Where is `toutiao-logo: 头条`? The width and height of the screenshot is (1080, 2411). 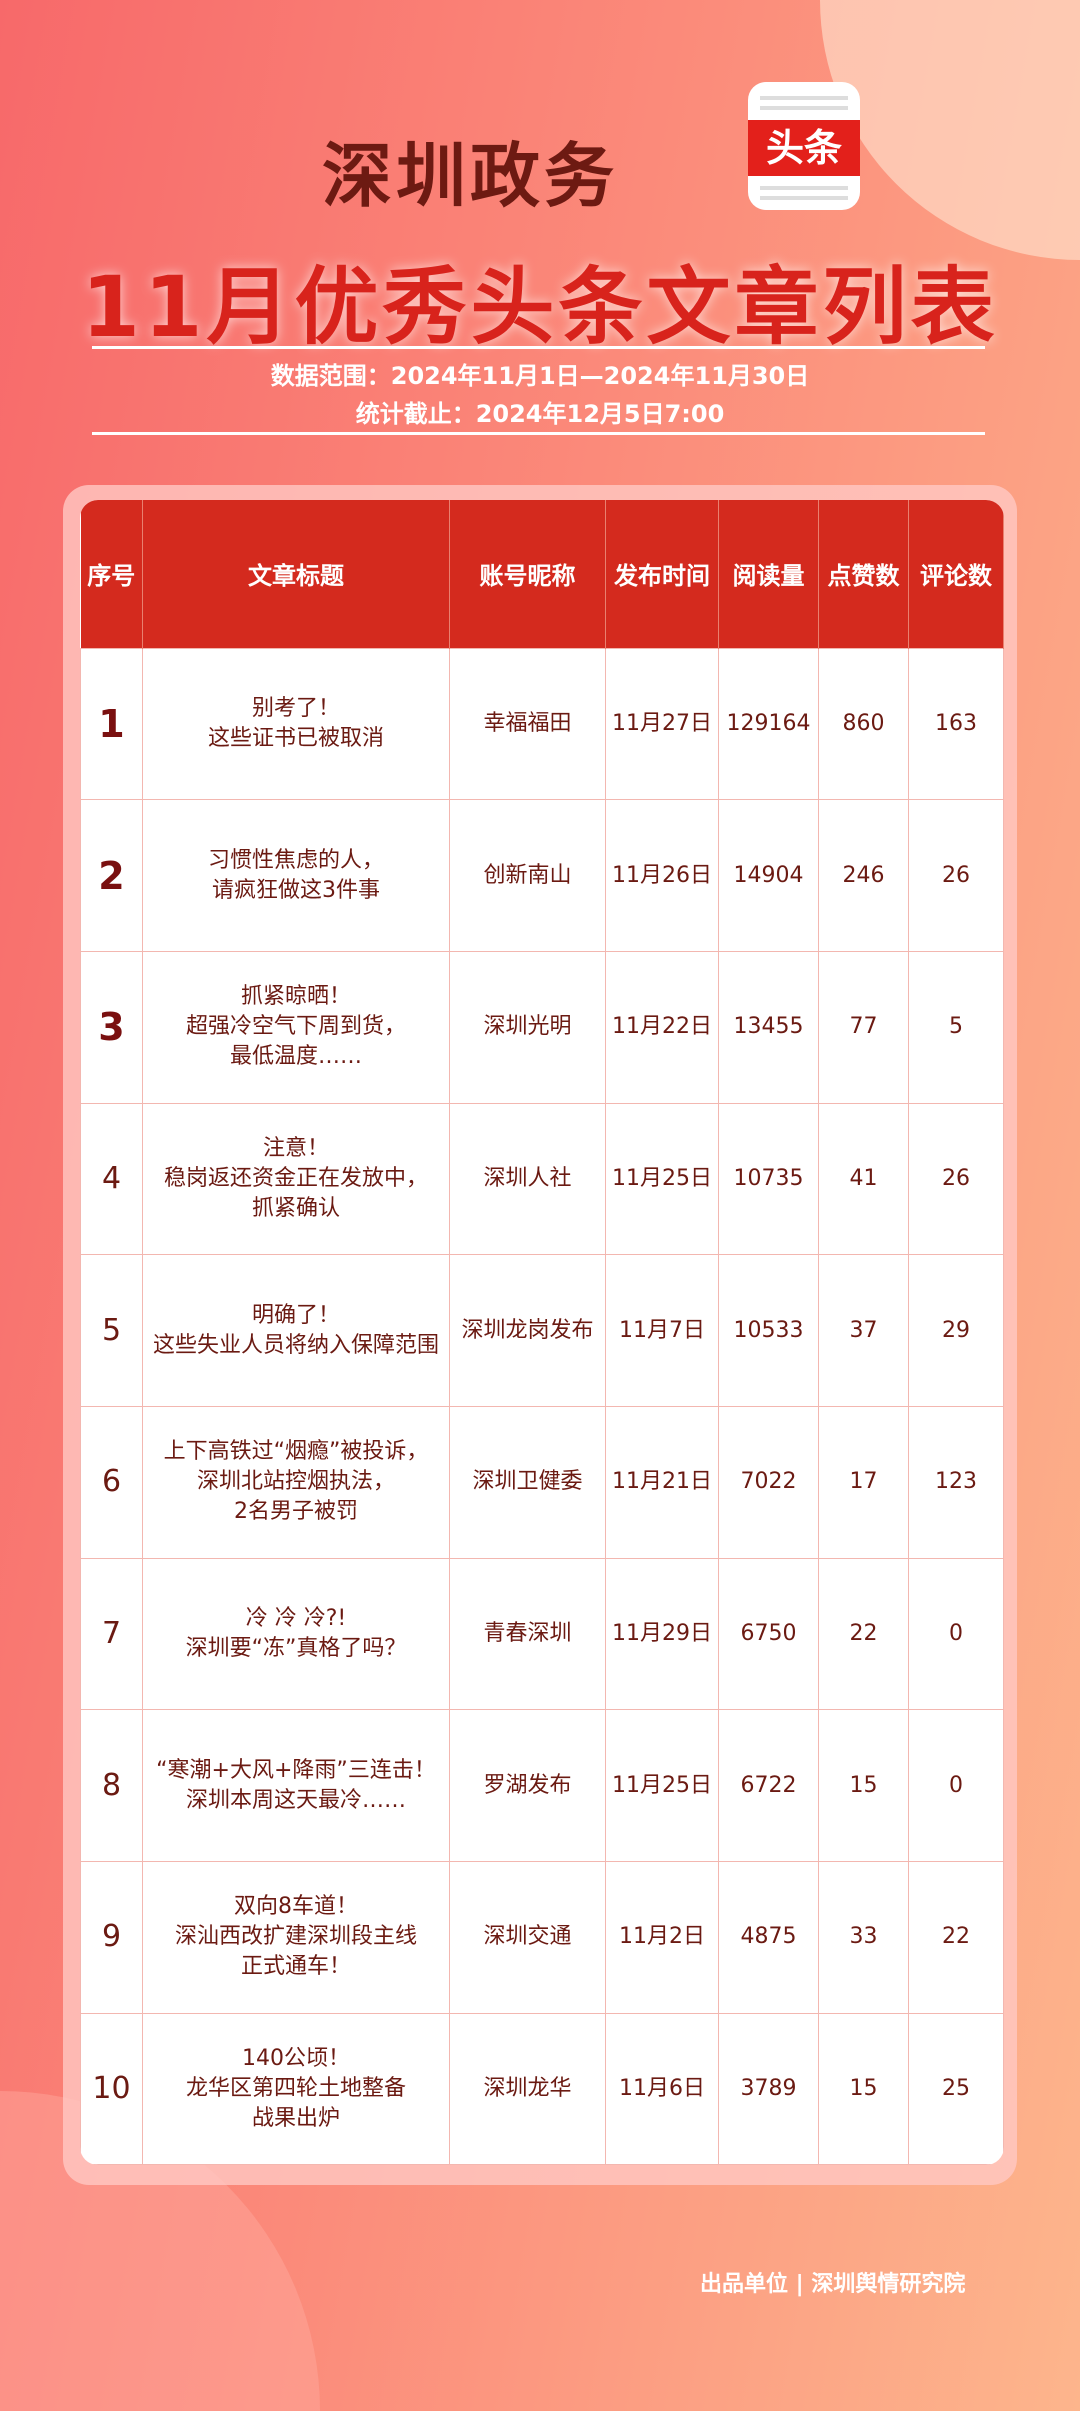
toutiao-logo: 头条 is located at coordinates (804, 146).